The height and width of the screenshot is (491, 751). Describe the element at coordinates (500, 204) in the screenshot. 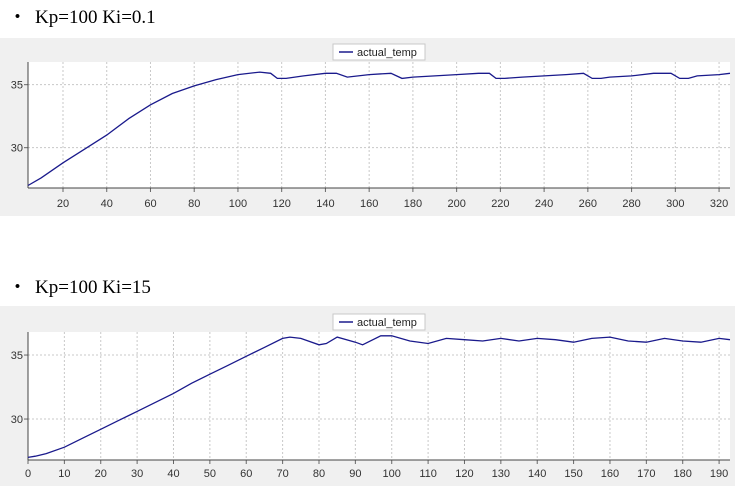

I see `x-tick-label: 220` at that location.